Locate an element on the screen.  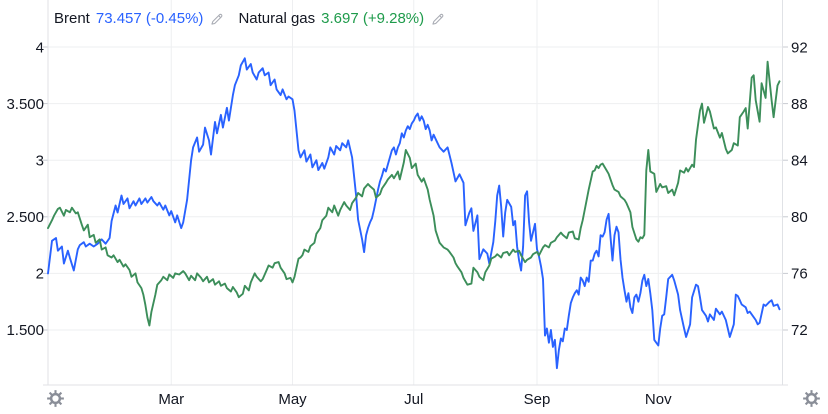
legend-item-brent: Brent 73.457 (-0.45%) is located at coordinates (132, 18).